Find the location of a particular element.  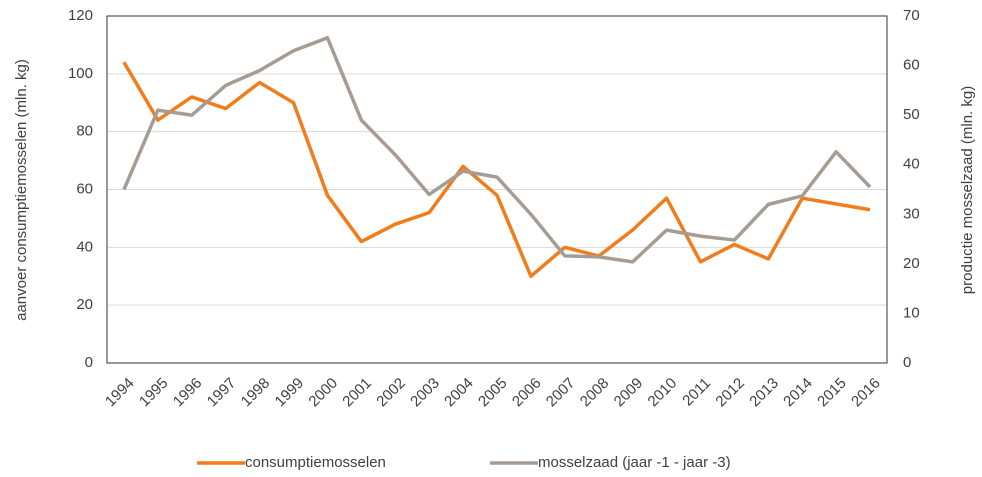

y-tick-label: 100 is located at coordinates (80, 73).